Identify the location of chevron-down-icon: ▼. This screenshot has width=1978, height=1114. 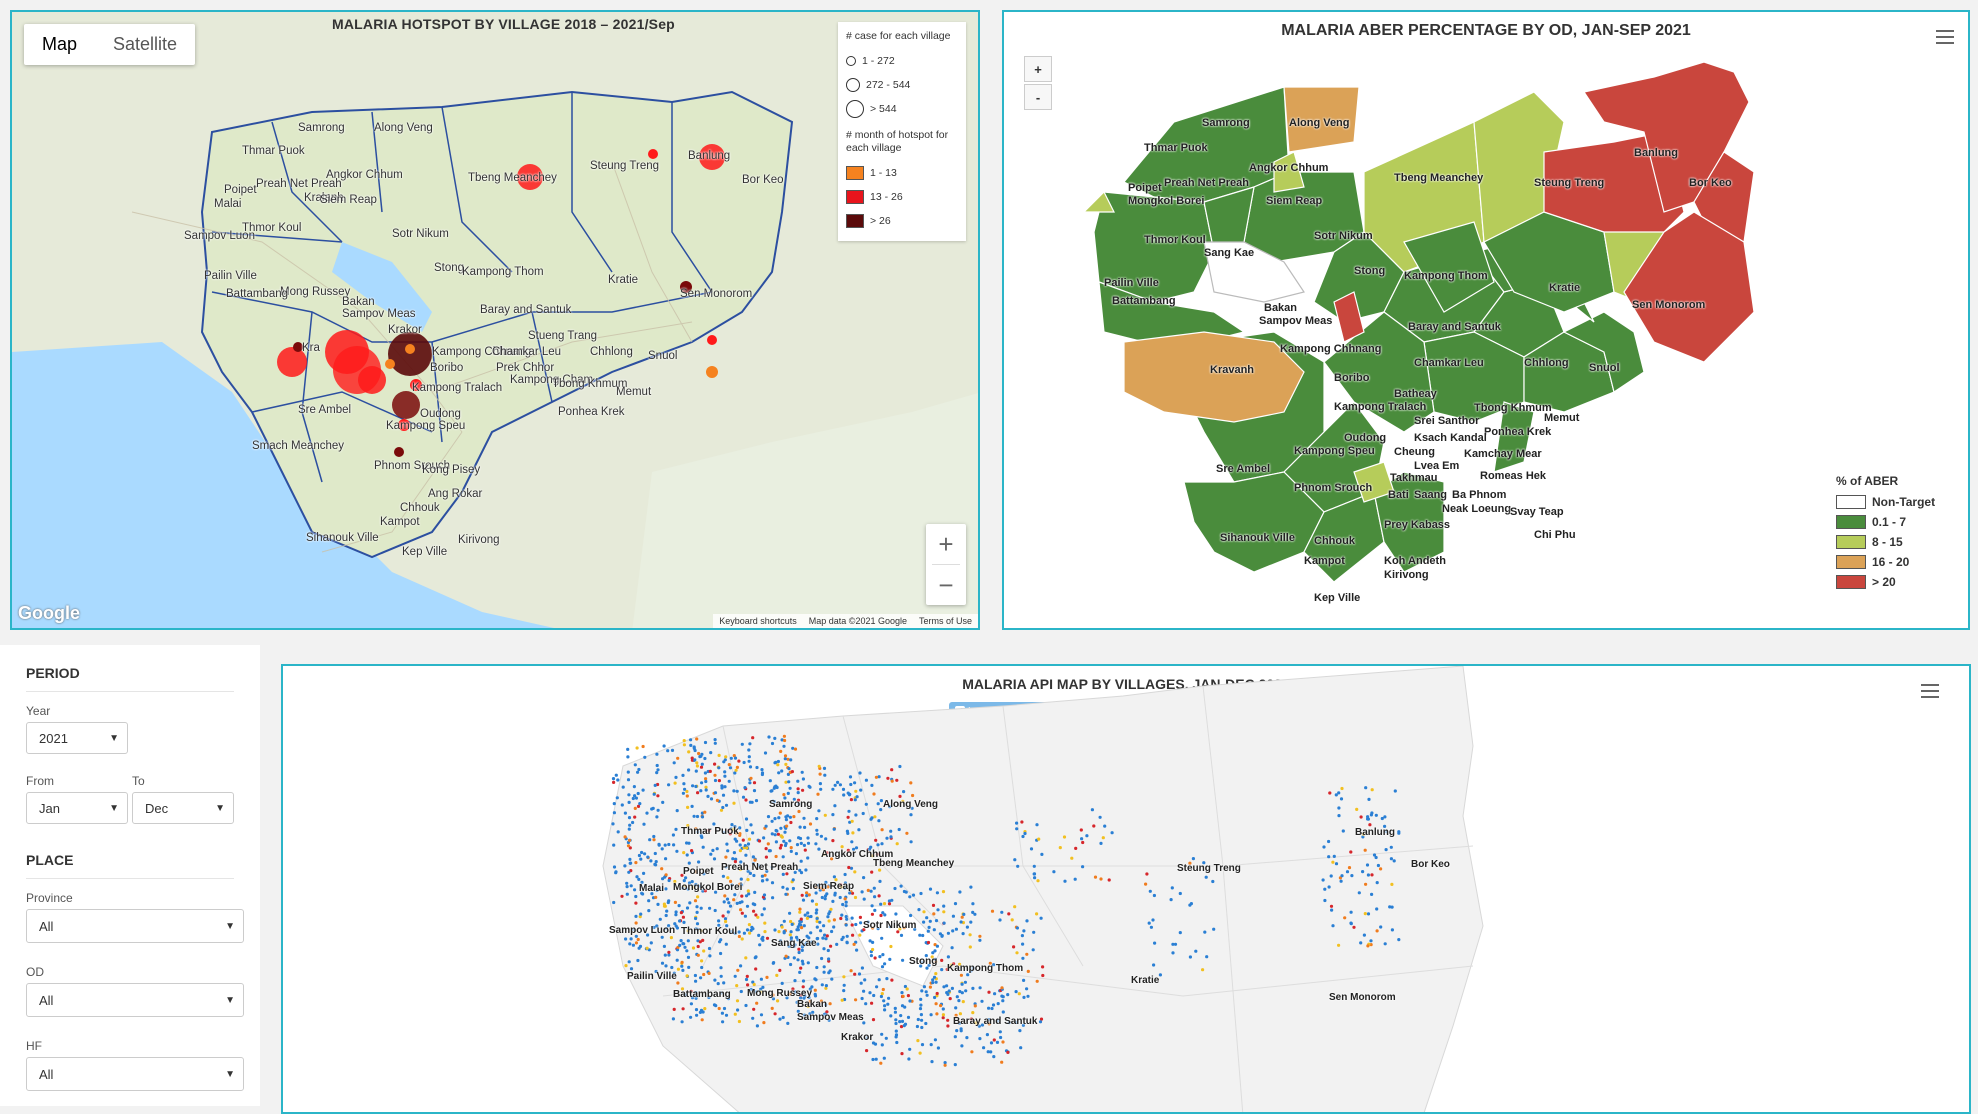
(230, 1000).